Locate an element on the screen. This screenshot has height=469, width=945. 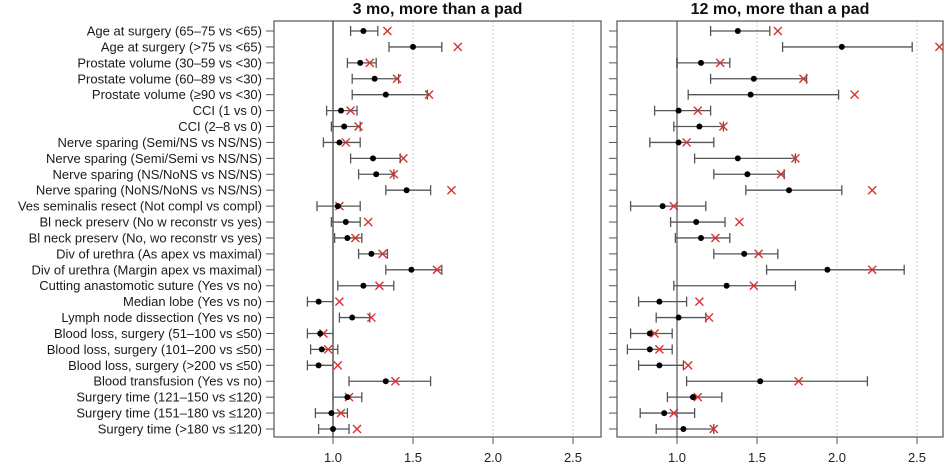
row-label: Cutting anastomotic suture (Yes vs no) is located at coordinates (150, 285).